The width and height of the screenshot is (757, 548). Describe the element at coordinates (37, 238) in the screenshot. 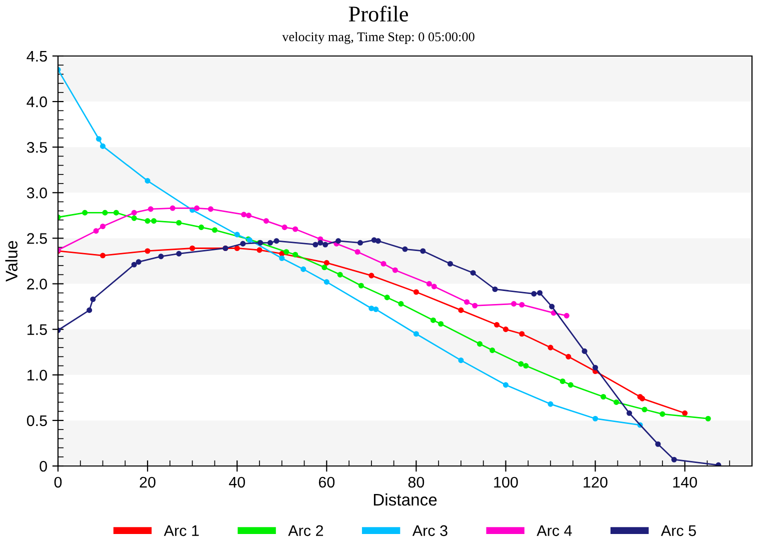

I see `y-tick-label: 2.5` at that location.